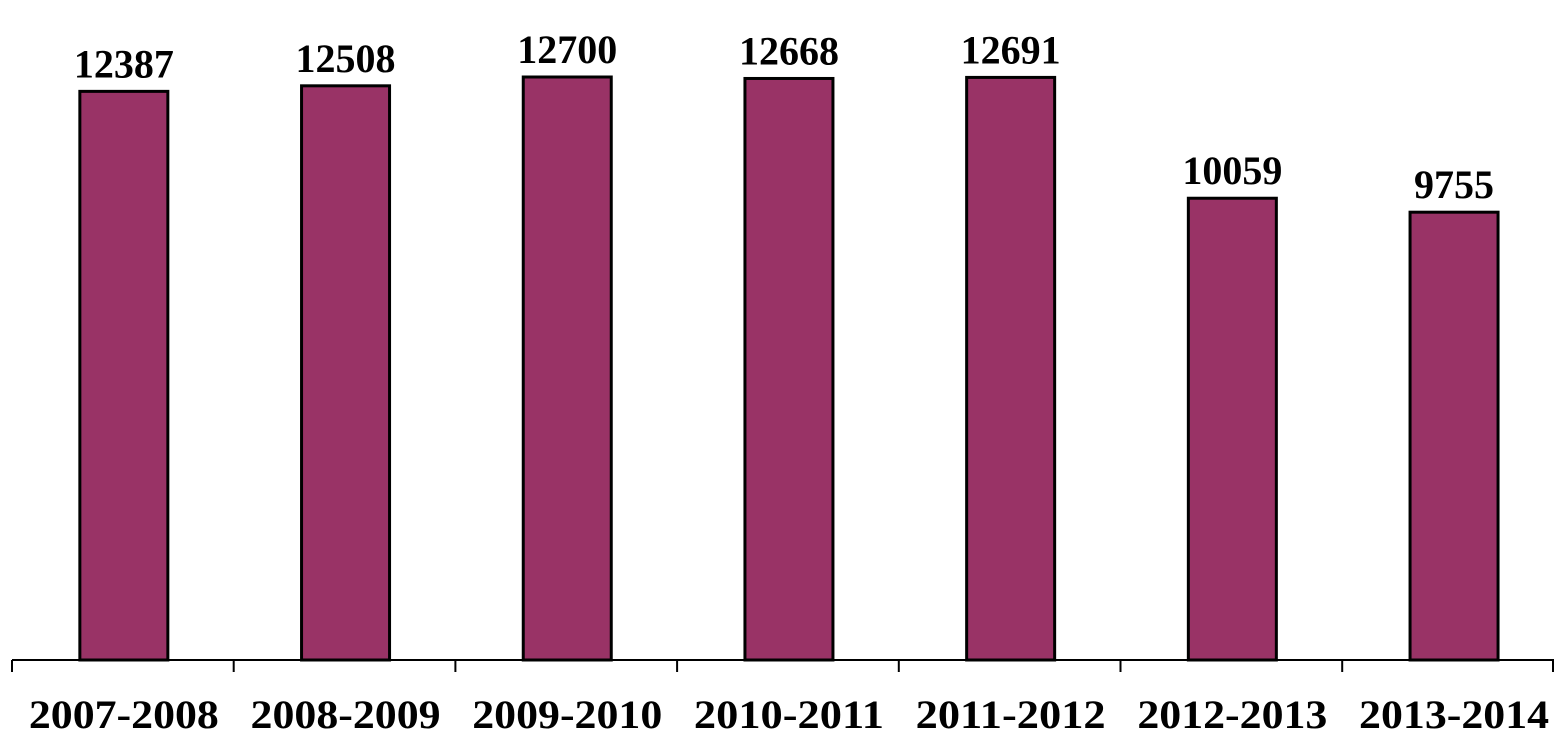  What do you see at coordinates (124, 375) in the screenshot?
I see `bar-2007-2008` at bounding box center [124, 375].